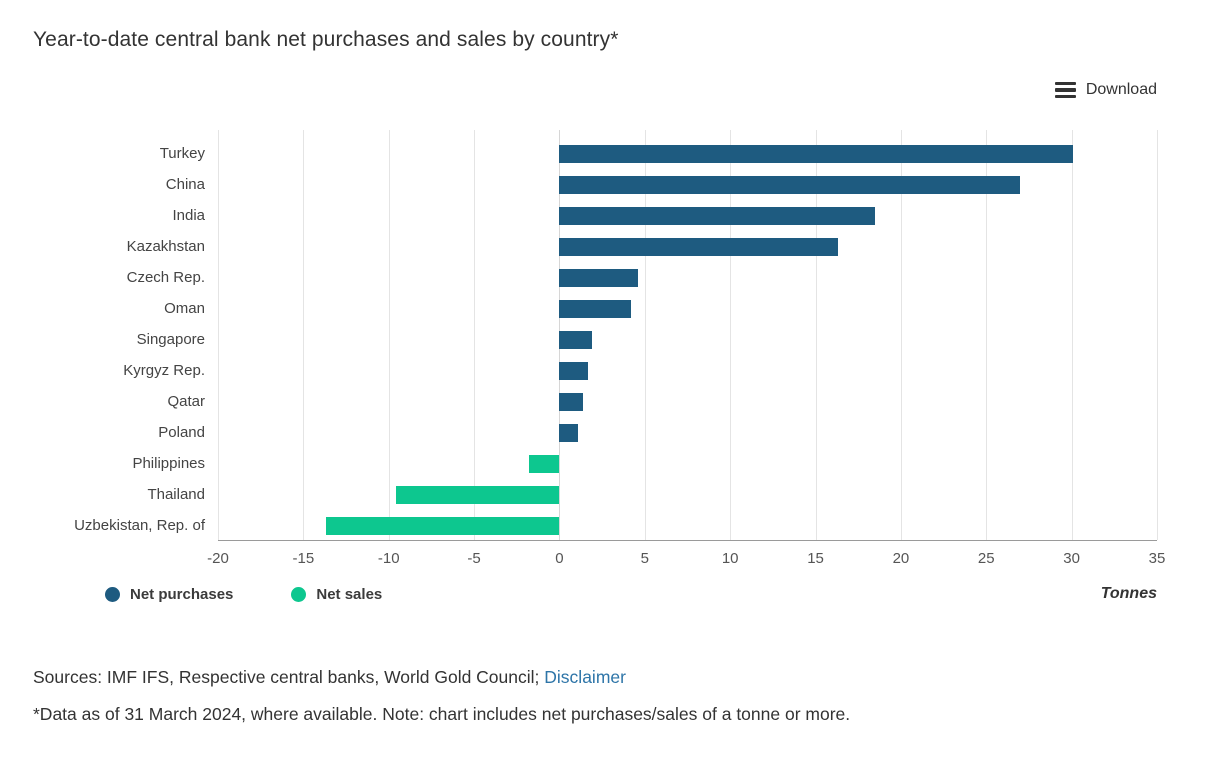 This screenshot has width=1206, height=769. Describe the element at coordinates (1128, 593) in the screenshot. I see `x-axis-unit-label: Tonnes` at that location.